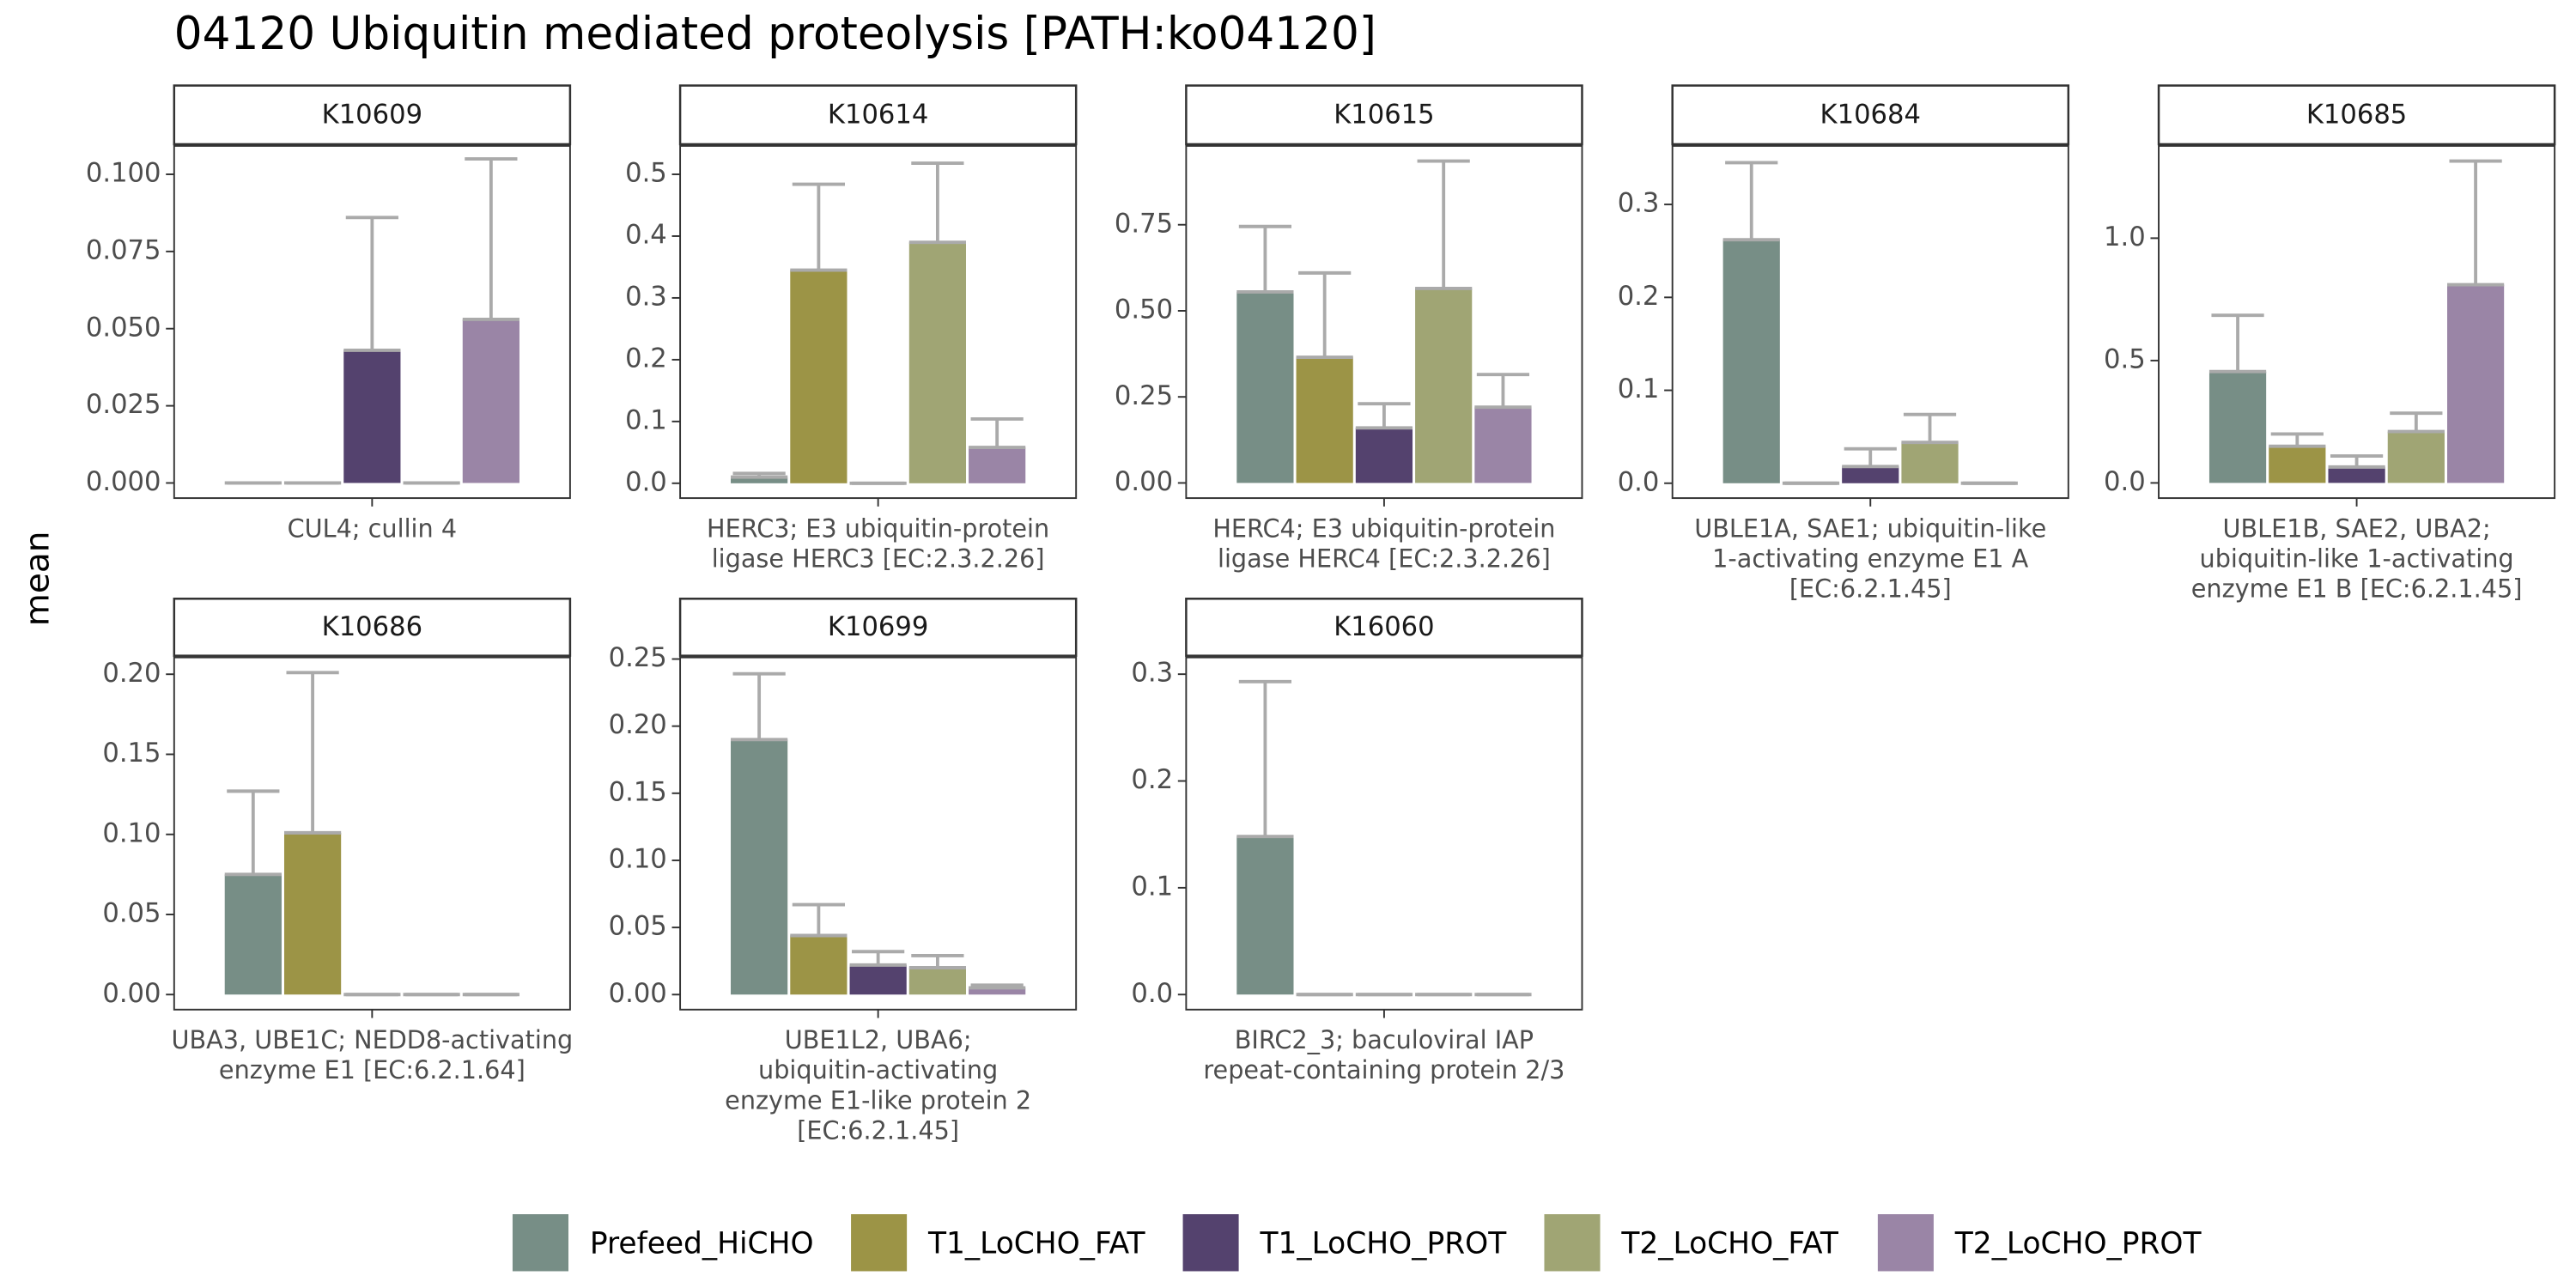 This screenshot has width=2576, height=1288. I want to click on strip-label: K10609, so click(372, 114).